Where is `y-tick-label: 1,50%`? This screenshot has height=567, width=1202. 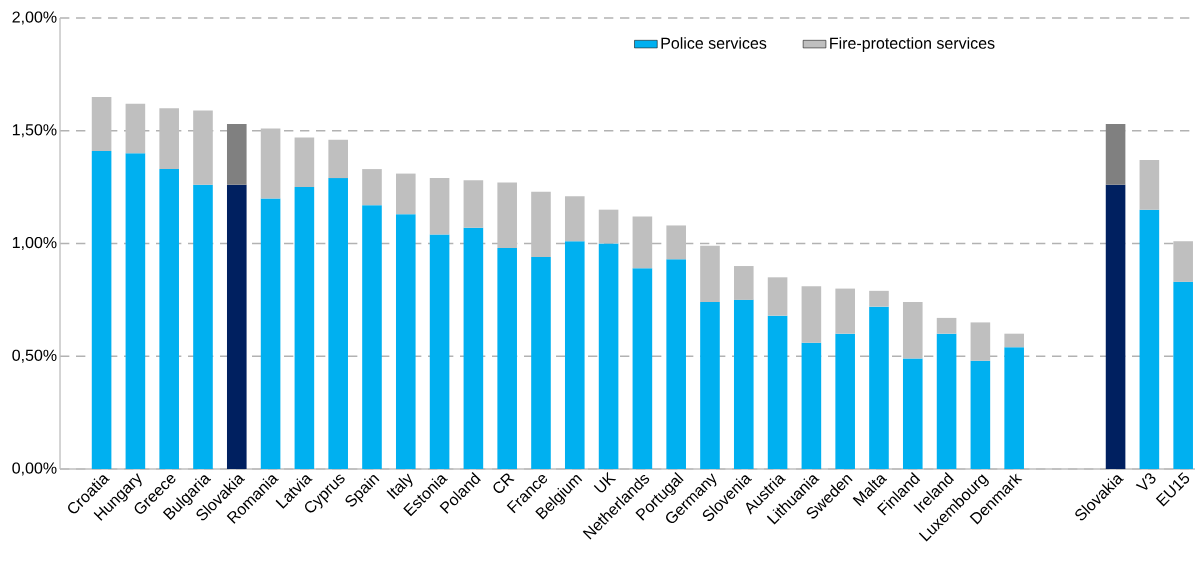
y-tick-label: 1,50% is located at coordinates (34, 131).